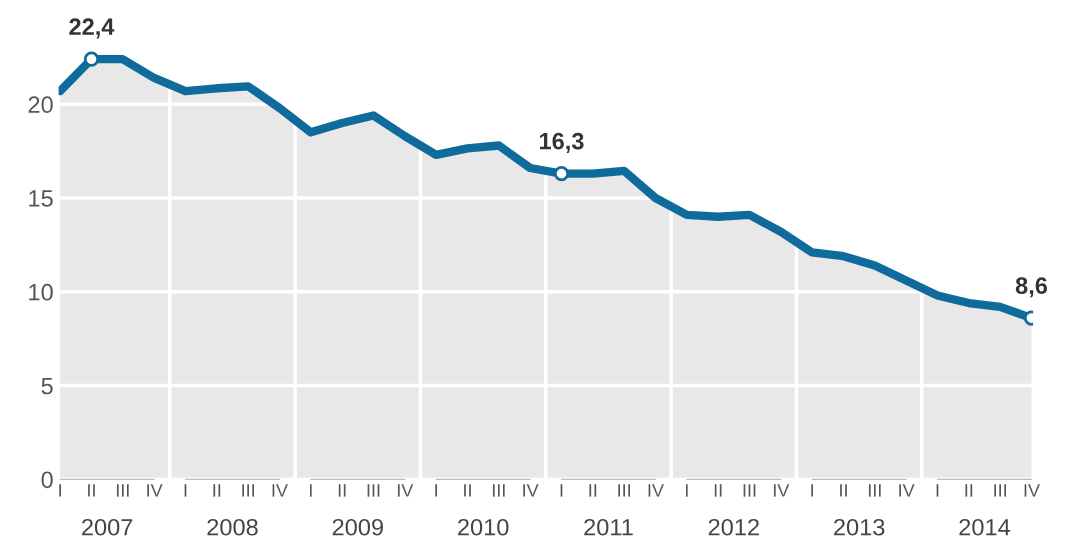 The width and height of the screenshot is (1065, 551). What do you see at coordinates (40, 105) in the screenshot?
I see `y-tick-label: 20` at bounding box center [40, 105].